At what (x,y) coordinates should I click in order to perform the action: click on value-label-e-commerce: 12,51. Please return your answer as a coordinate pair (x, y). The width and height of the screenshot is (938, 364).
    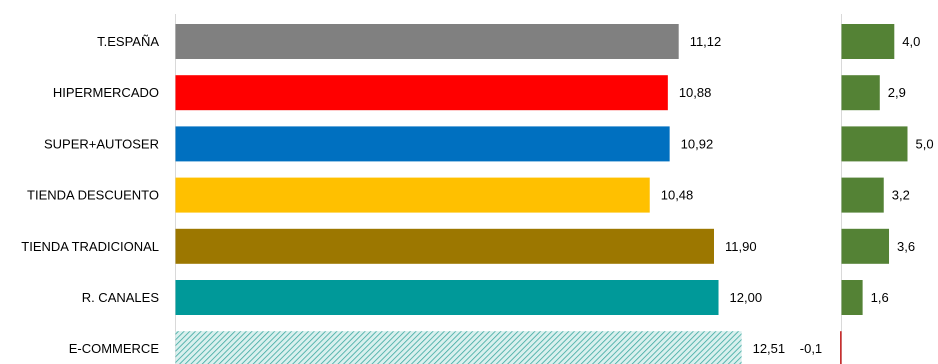
    Looking at the image, I should click on (769, 348).